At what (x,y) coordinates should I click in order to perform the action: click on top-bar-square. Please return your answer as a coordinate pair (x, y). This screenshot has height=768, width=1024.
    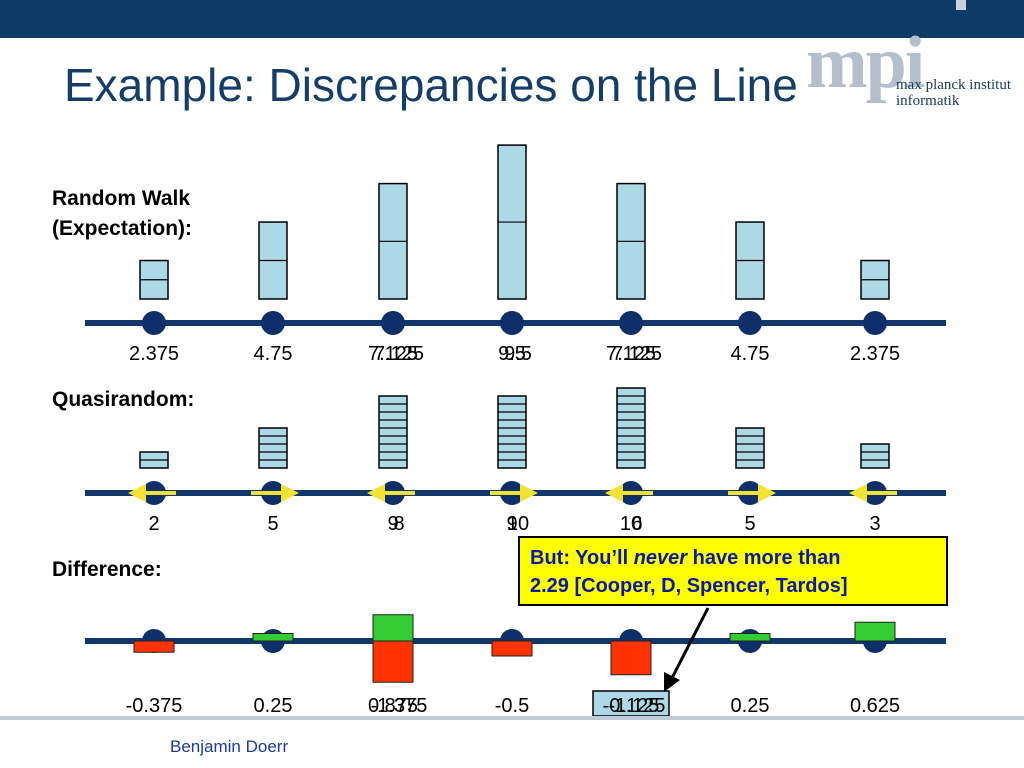
    Looking at the image, I should click on (961, 5).